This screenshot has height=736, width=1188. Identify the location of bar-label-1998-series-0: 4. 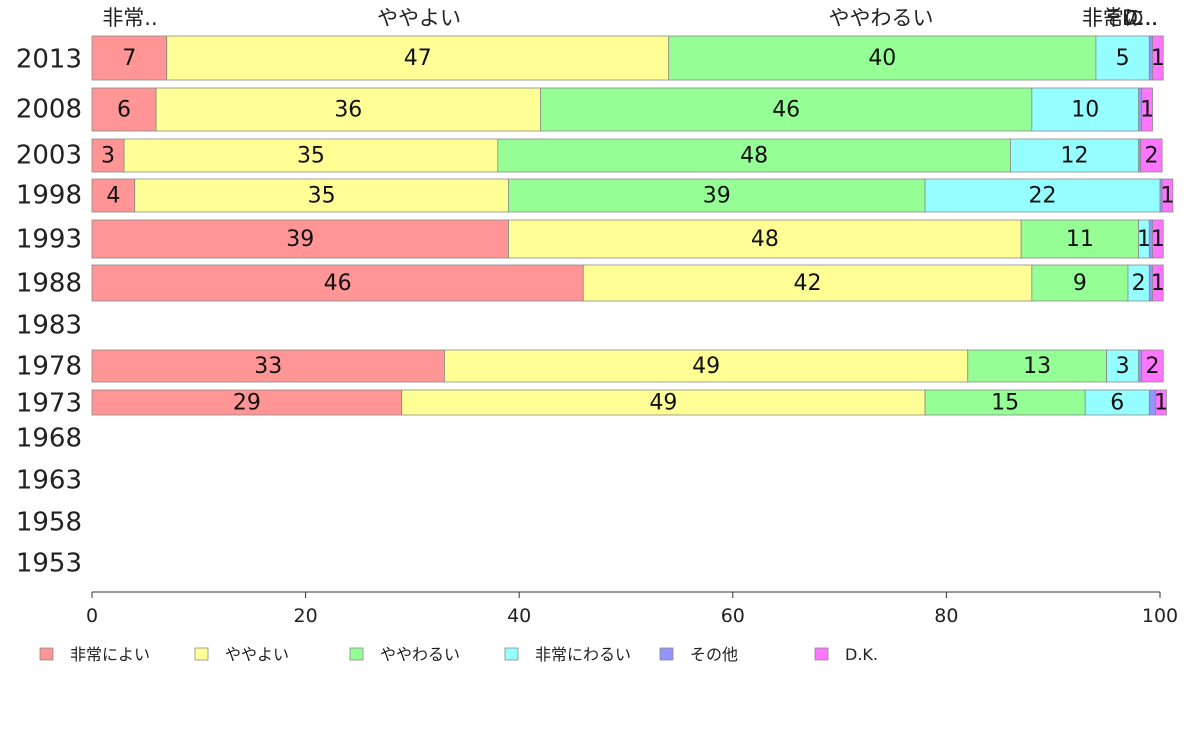
(113, 196).